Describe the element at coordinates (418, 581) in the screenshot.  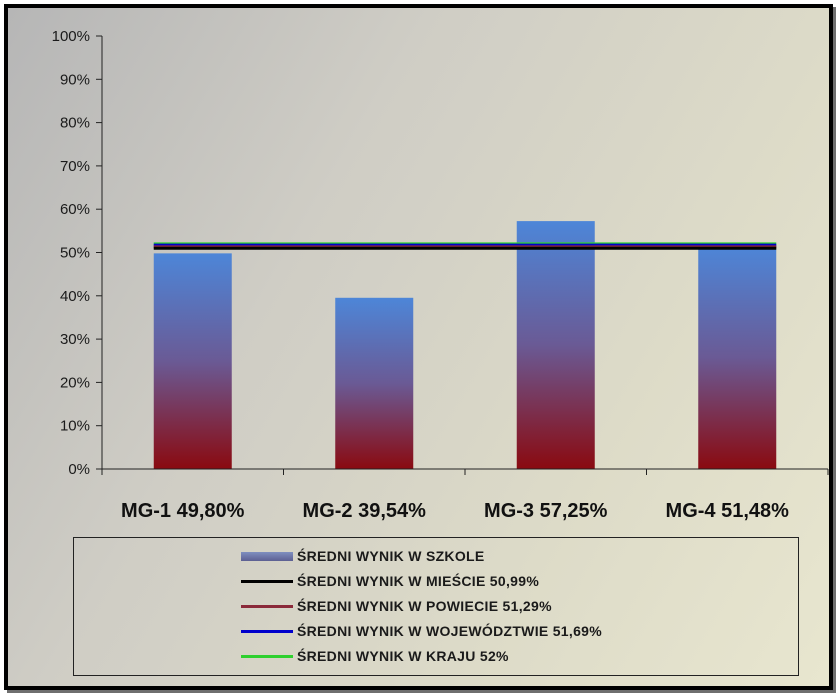
I see `legend-label-city: ŚREDNI WYNIK W MIEŚCIE 50,99%` at that location.